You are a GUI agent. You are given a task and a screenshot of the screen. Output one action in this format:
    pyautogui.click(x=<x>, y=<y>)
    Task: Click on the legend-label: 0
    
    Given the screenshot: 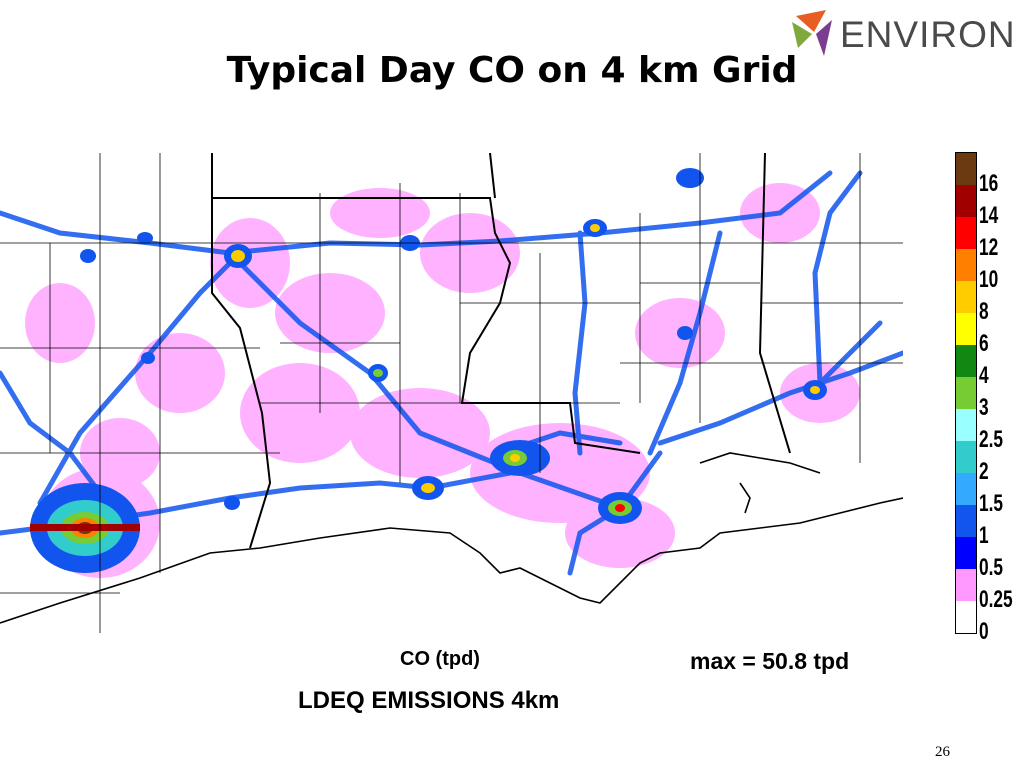 What is the action you would take?
    pyautogui.click(x=984, y=631)
    